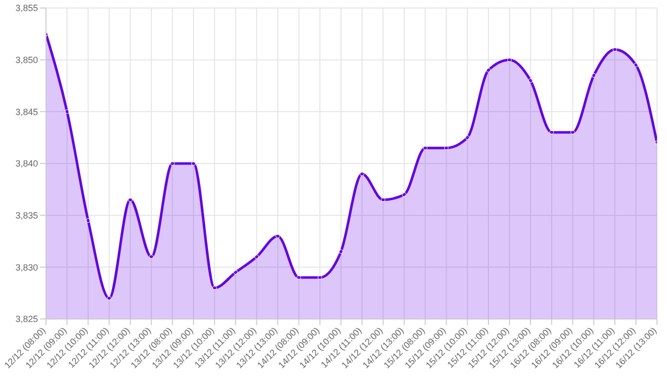 Image resolution: width=667 pixels, height=378 pixels. Describe the element at coordinates (26, 215) in the screenshot. I see `y-tick-label: 3,835` at that location.